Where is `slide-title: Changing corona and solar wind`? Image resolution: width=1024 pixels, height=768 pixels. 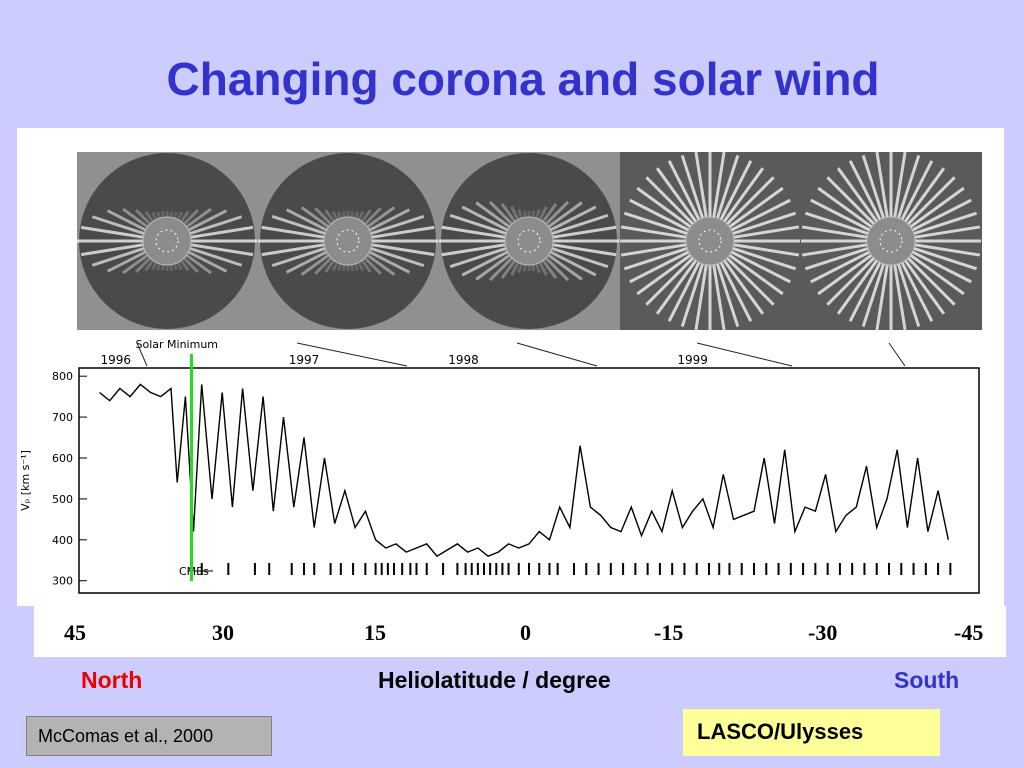
slide-title: Changing corona and solar wind is located at coordinates (523, 79).